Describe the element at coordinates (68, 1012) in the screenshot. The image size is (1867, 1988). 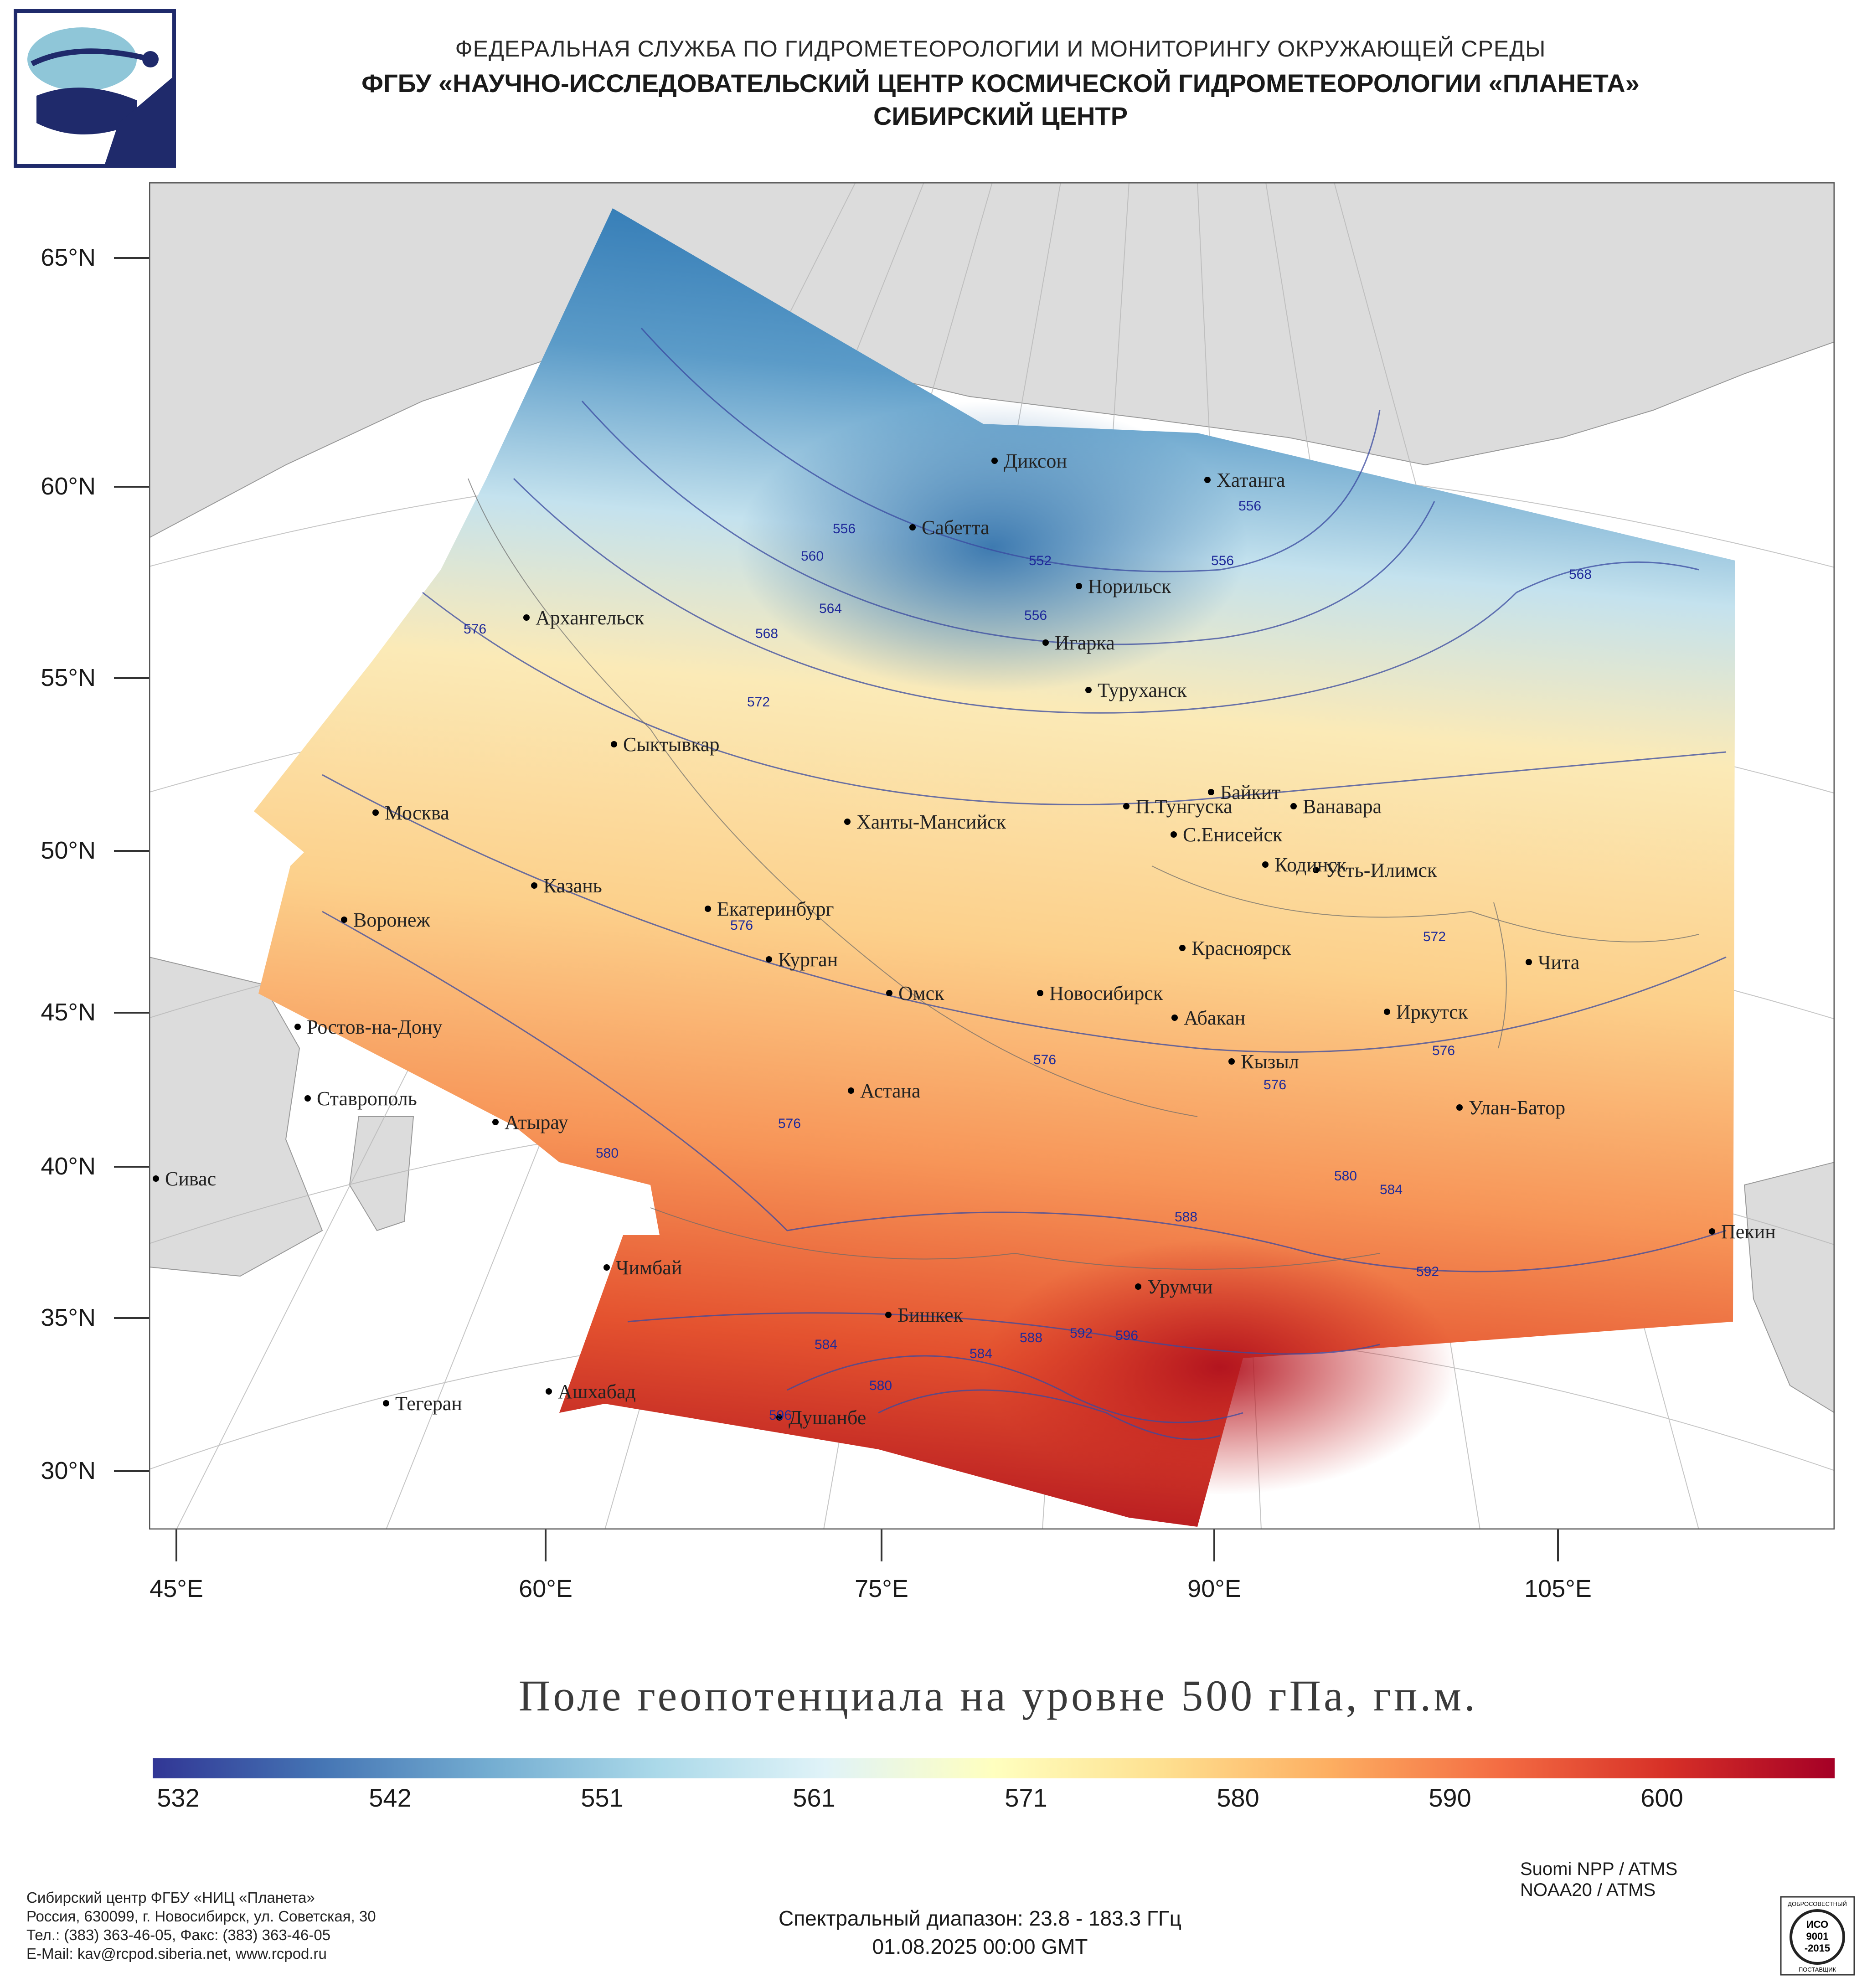
I see `lat-label-45: 45°N` at that location.